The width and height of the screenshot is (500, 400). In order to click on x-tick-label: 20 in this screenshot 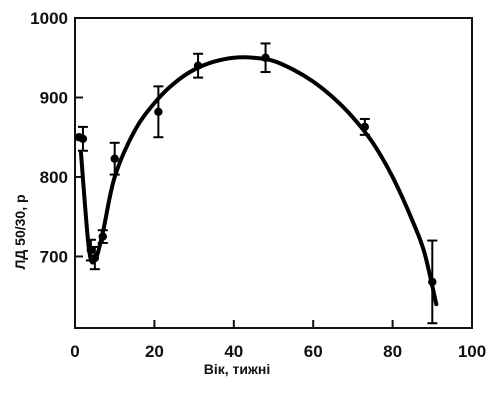, I will do `click(154, 351)`.